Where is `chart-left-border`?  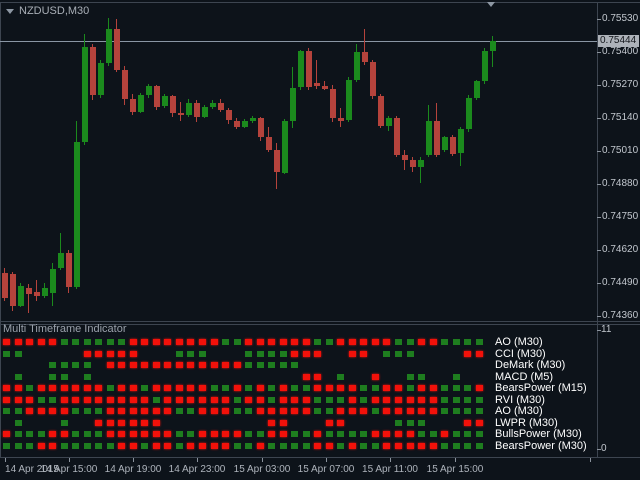
chart-left-border is located at coordinates (0, 229).